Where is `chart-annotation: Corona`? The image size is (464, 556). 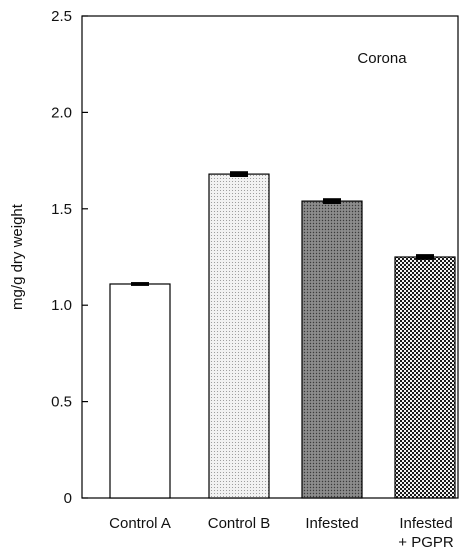
chart-annotation: Corona is located at coordinates (382, 58).